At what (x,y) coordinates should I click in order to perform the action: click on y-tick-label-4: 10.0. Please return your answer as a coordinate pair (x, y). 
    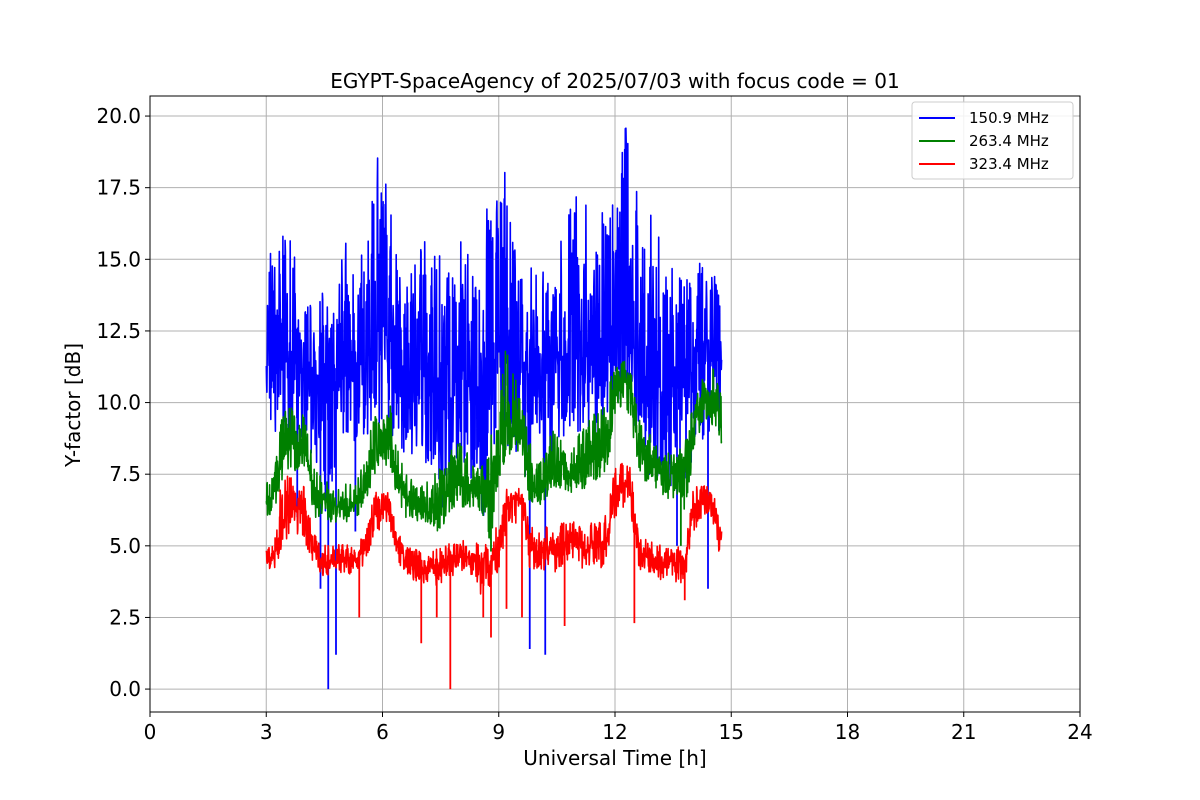
    Looking at the image, I should click on (118, 403).